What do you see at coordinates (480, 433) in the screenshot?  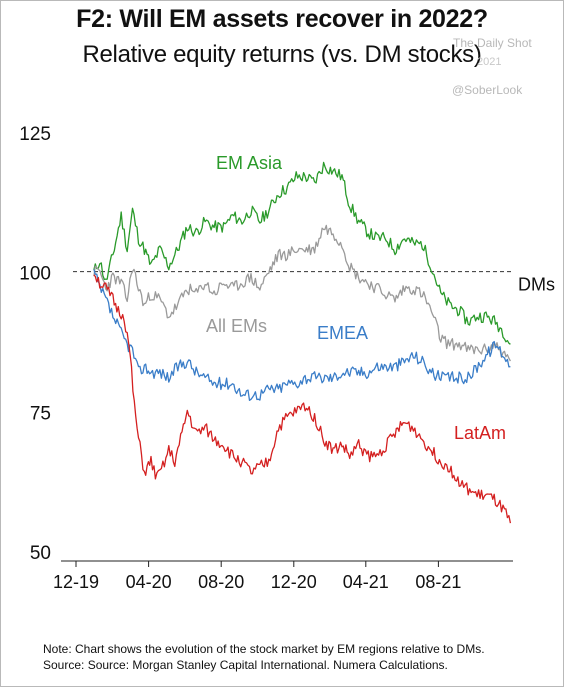 I see `series-label-latam: LatAm` at bounding box center [480, 433].